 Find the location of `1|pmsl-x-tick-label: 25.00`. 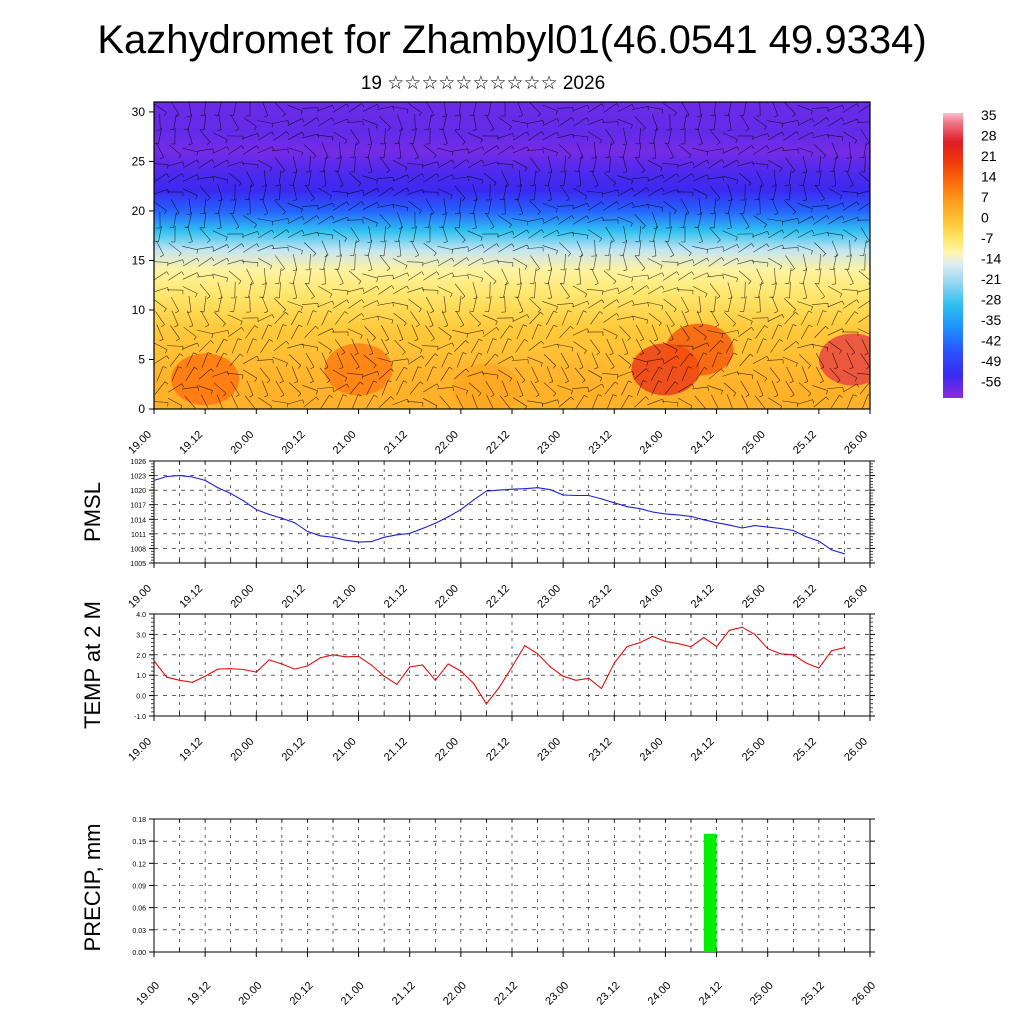

1|pmsl-x-tick-label: 25.00 is located at coordinates (754, 597).